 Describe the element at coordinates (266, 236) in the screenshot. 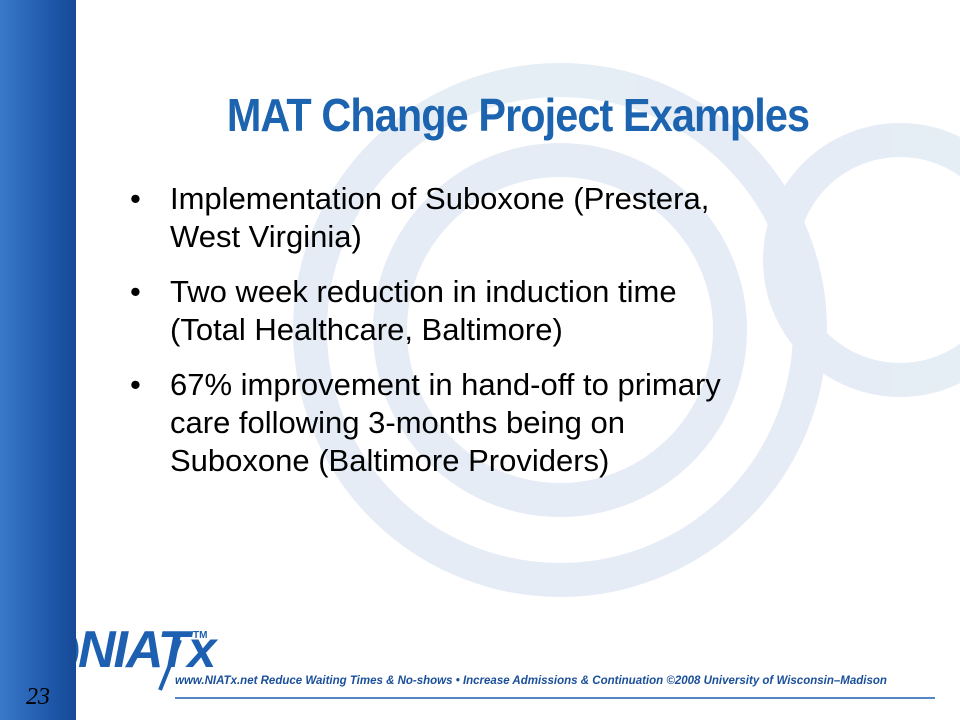

I see `bullet-line: West Virginia)` at that location.